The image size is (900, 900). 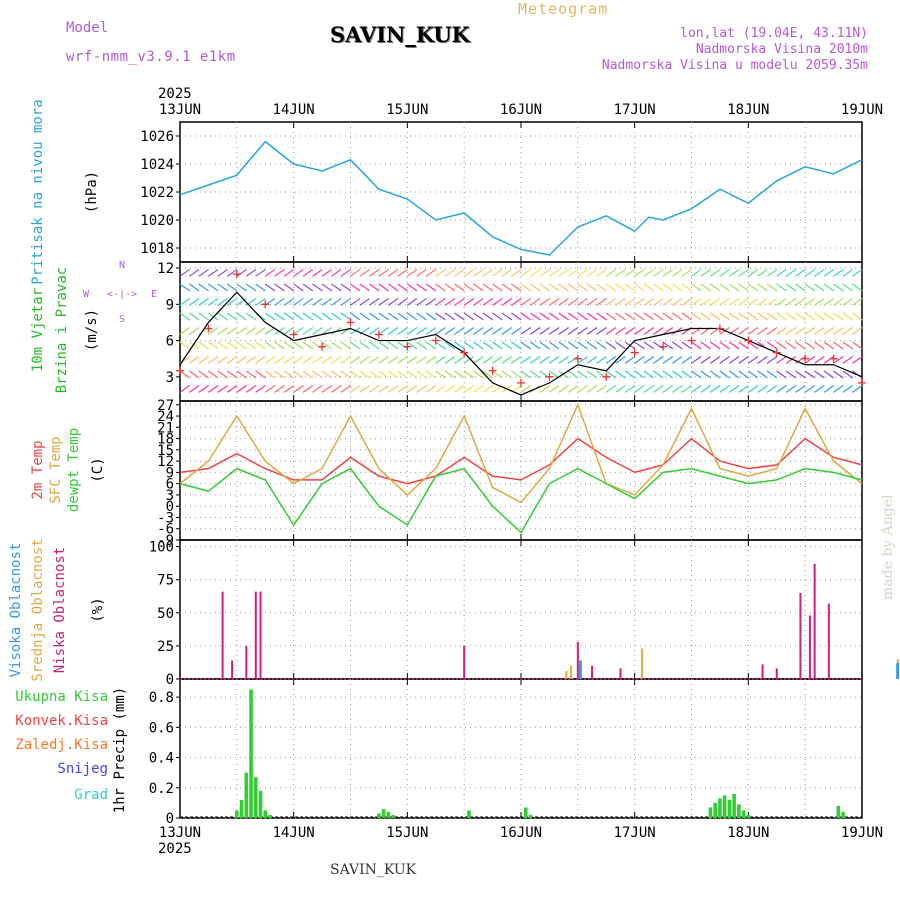 What do you see at coordinates (98, 469) in the screenshot?
I see `temp-unit: (C)` at bounding box center [98, 469].